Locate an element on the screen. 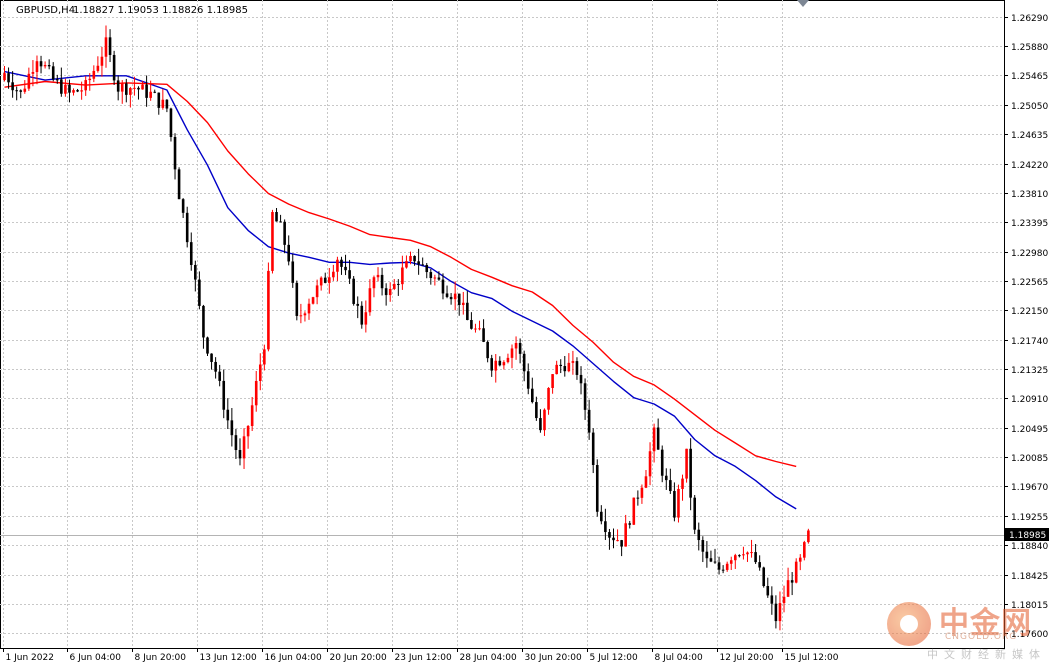  y-tick-label: 1.21740 is located at coordinates (1029, 342).